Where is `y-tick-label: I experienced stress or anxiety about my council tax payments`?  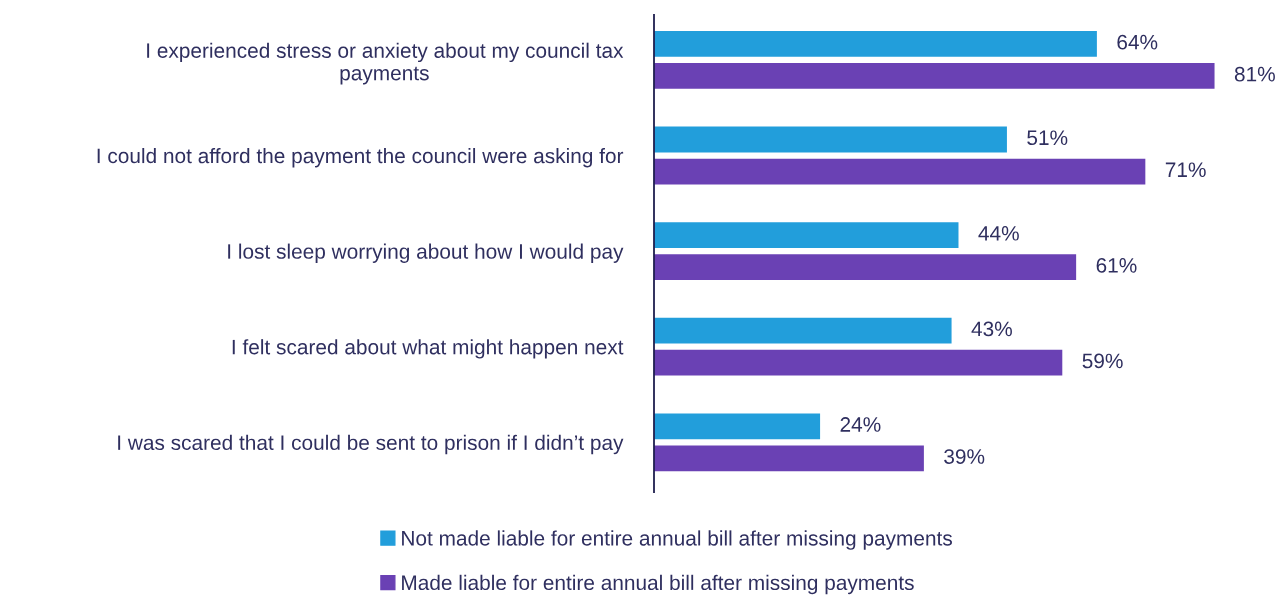
y-tick-label: I experienced stress or anxiety about my council tax payments is located at coordinates (385, 63).